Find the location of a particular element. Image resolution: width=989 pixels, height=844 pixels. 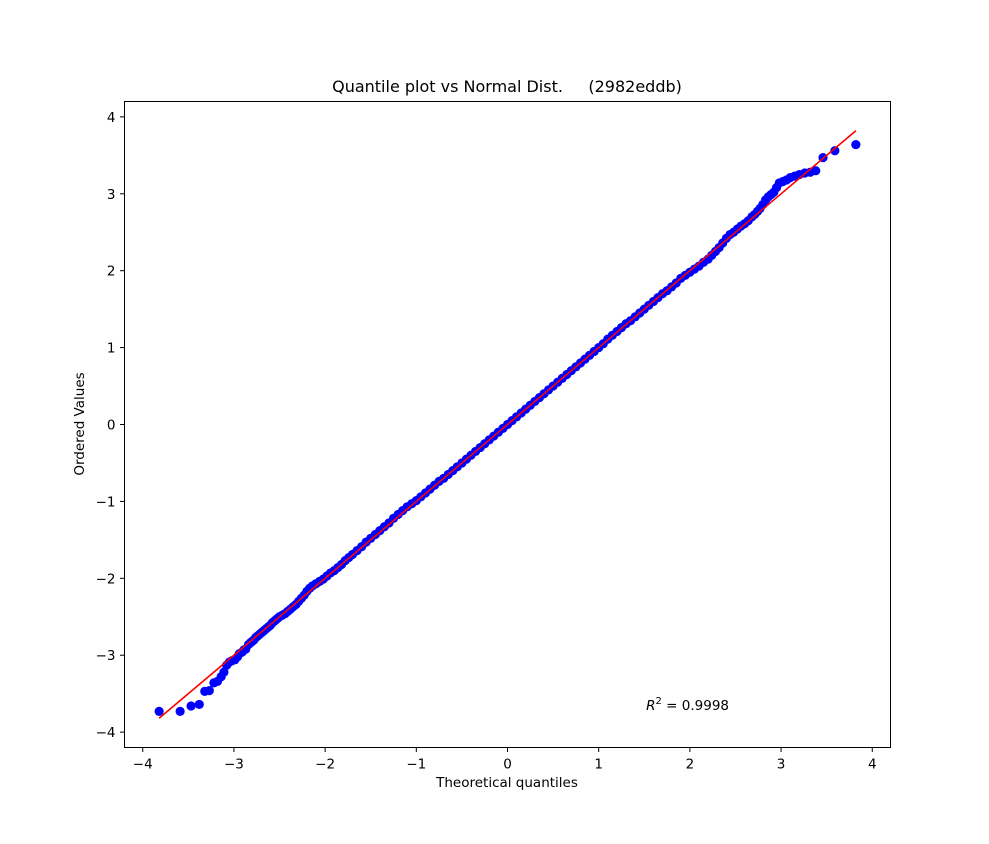

x-tick-label: −3 is located at coordinates (234, 765).